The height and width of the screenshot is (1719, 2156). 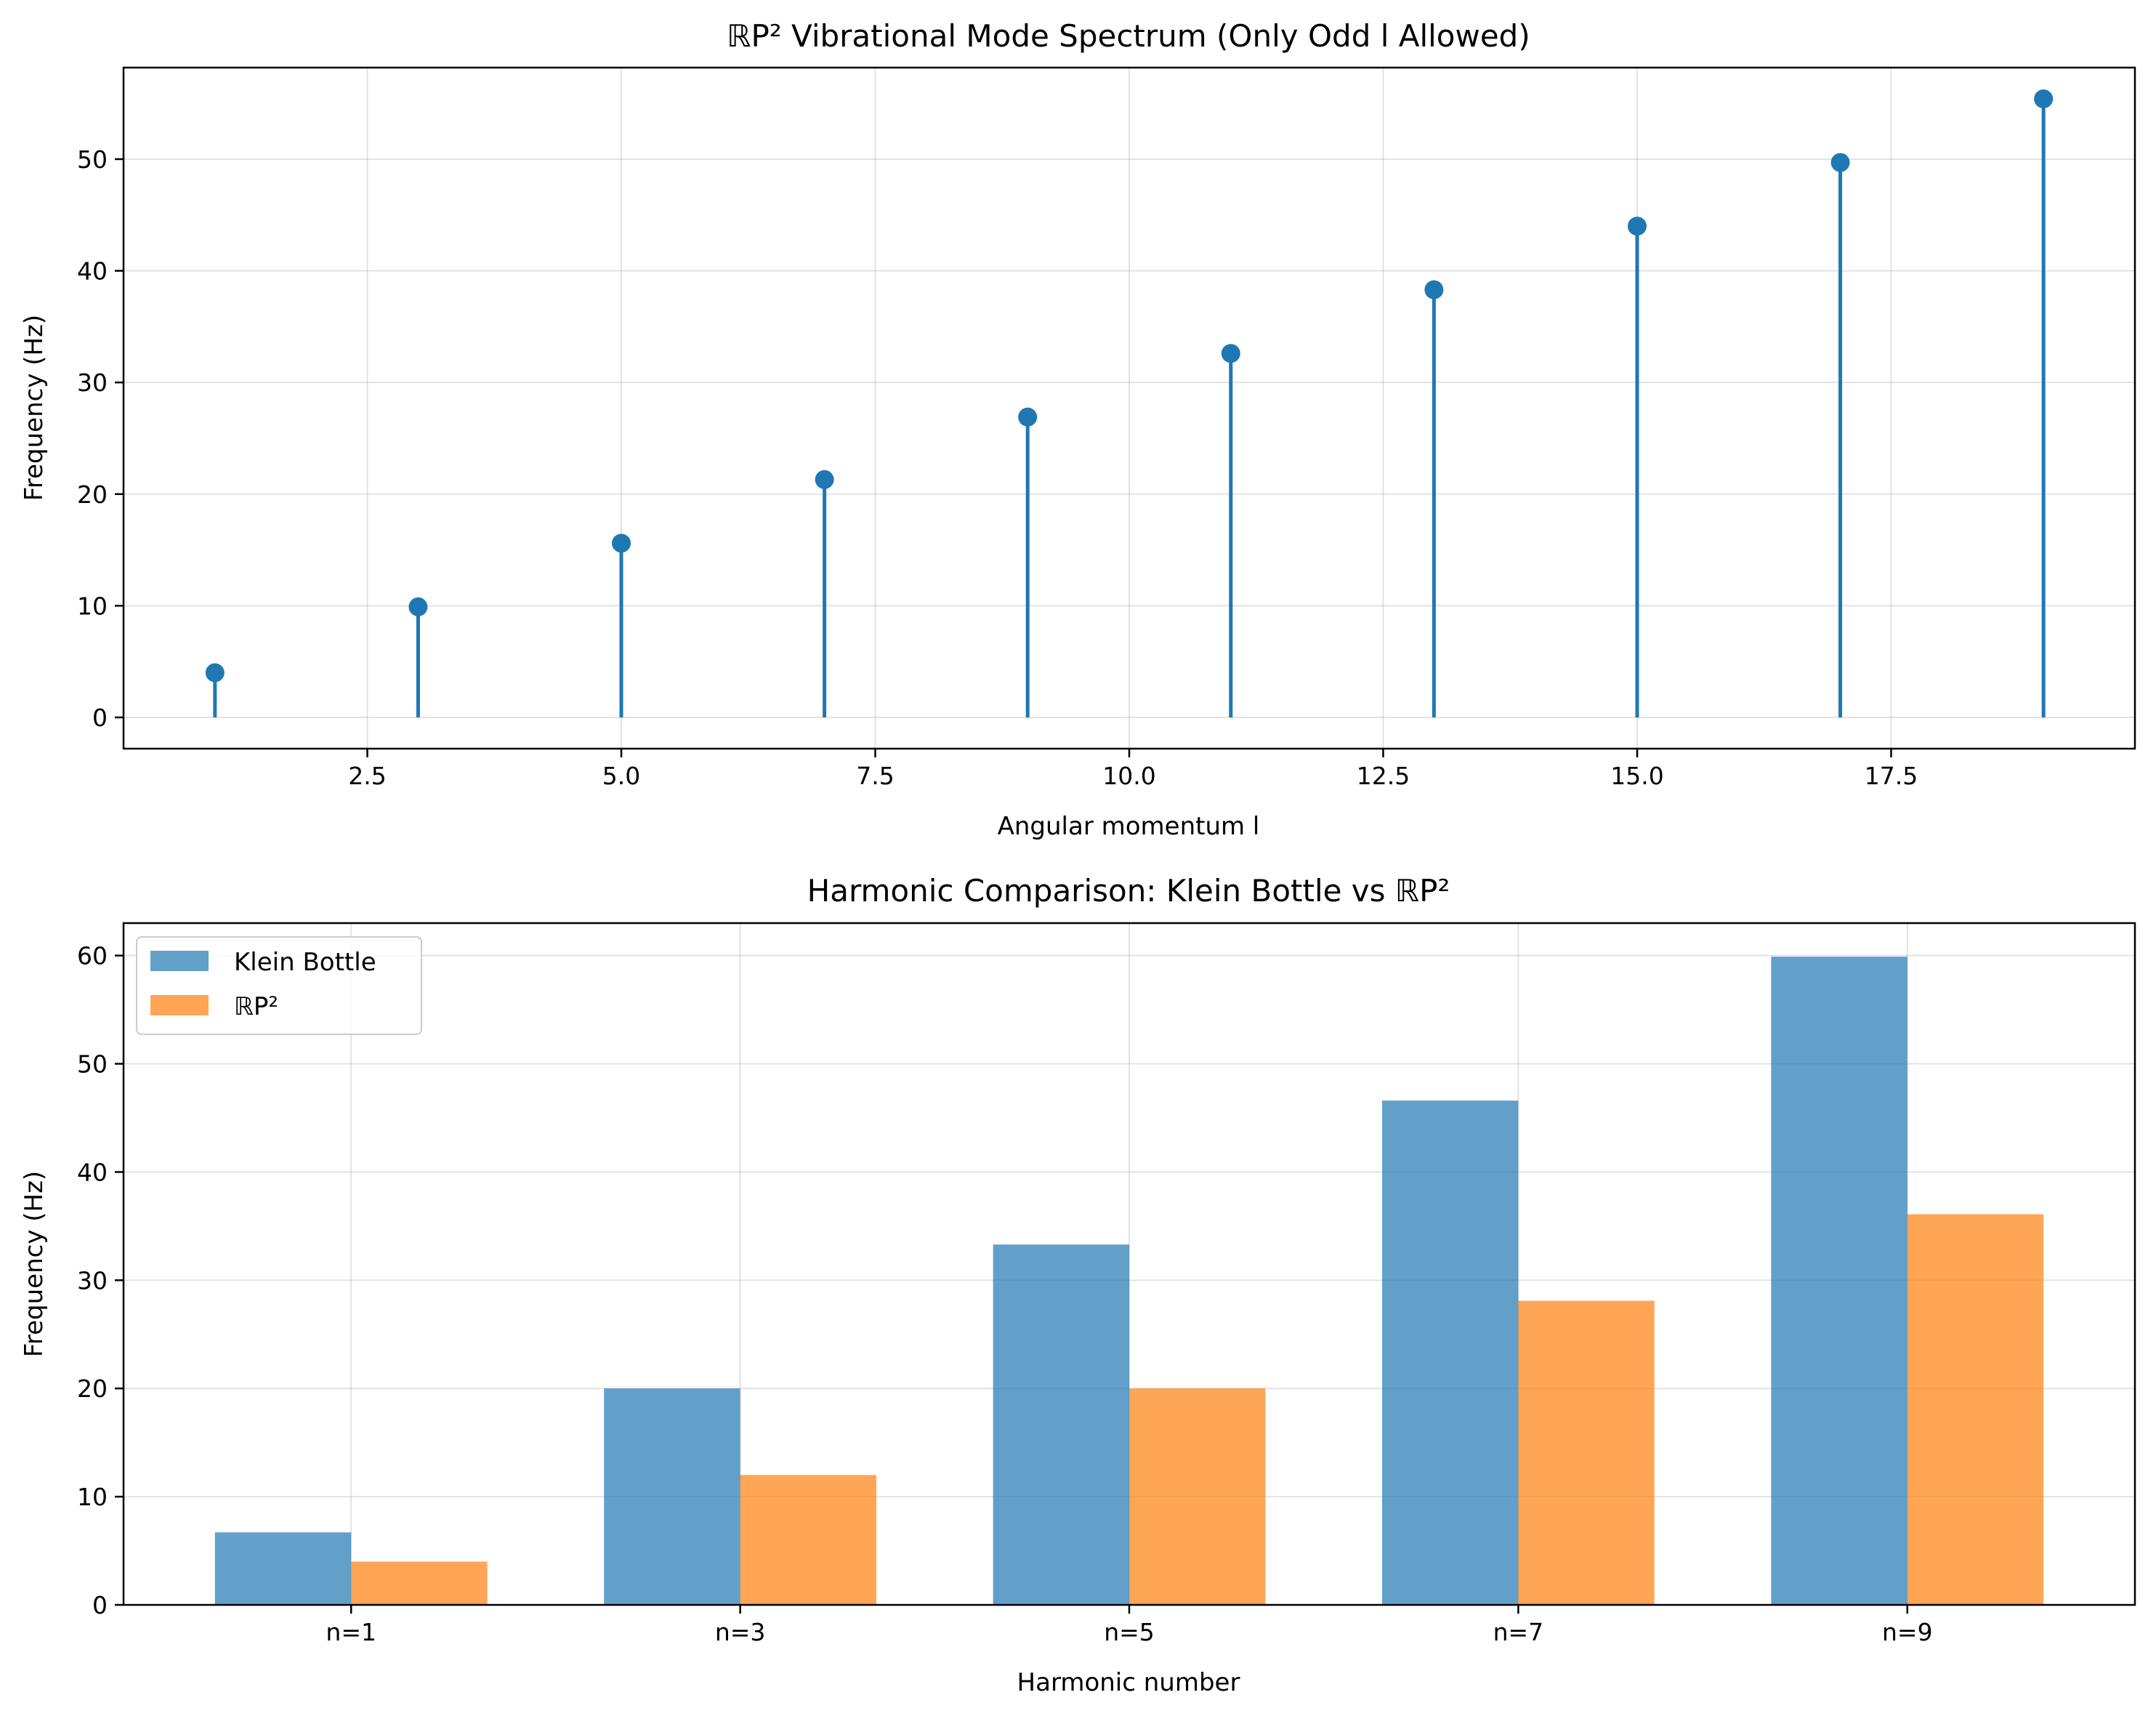 What do you see at coordinates (256, 1006) in the screenshot?
I see `legend-label-rp2: ℝP²` at bounding box center [256, 1006].